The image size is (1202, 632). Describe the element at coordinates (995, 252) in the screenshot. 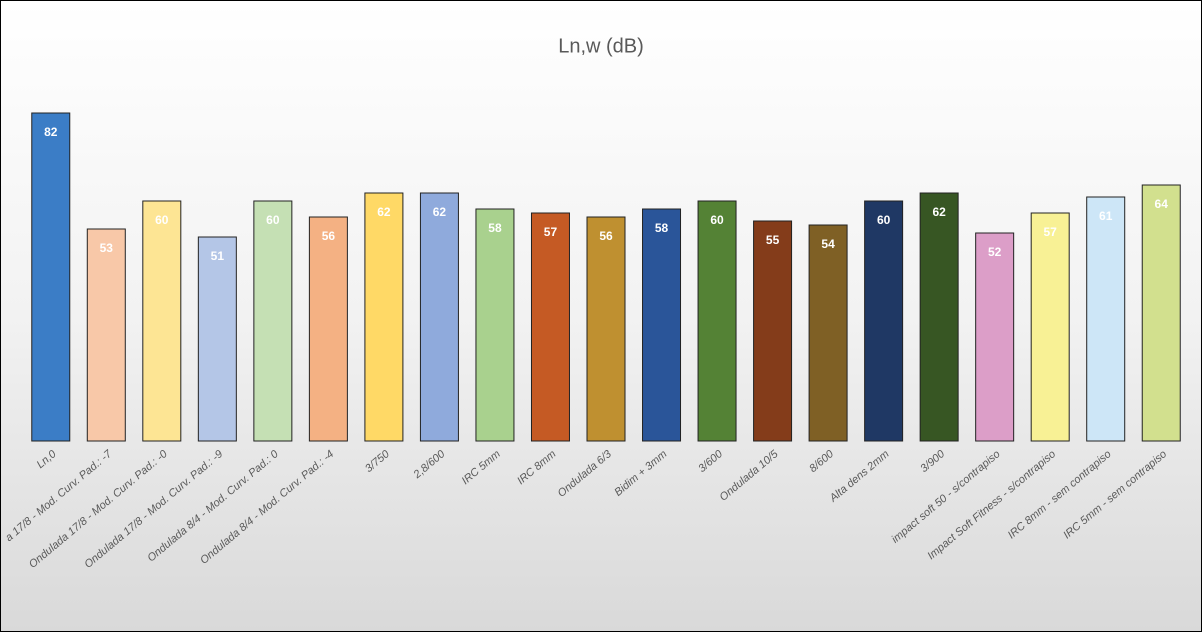

I see `data-label: 52` at that location.